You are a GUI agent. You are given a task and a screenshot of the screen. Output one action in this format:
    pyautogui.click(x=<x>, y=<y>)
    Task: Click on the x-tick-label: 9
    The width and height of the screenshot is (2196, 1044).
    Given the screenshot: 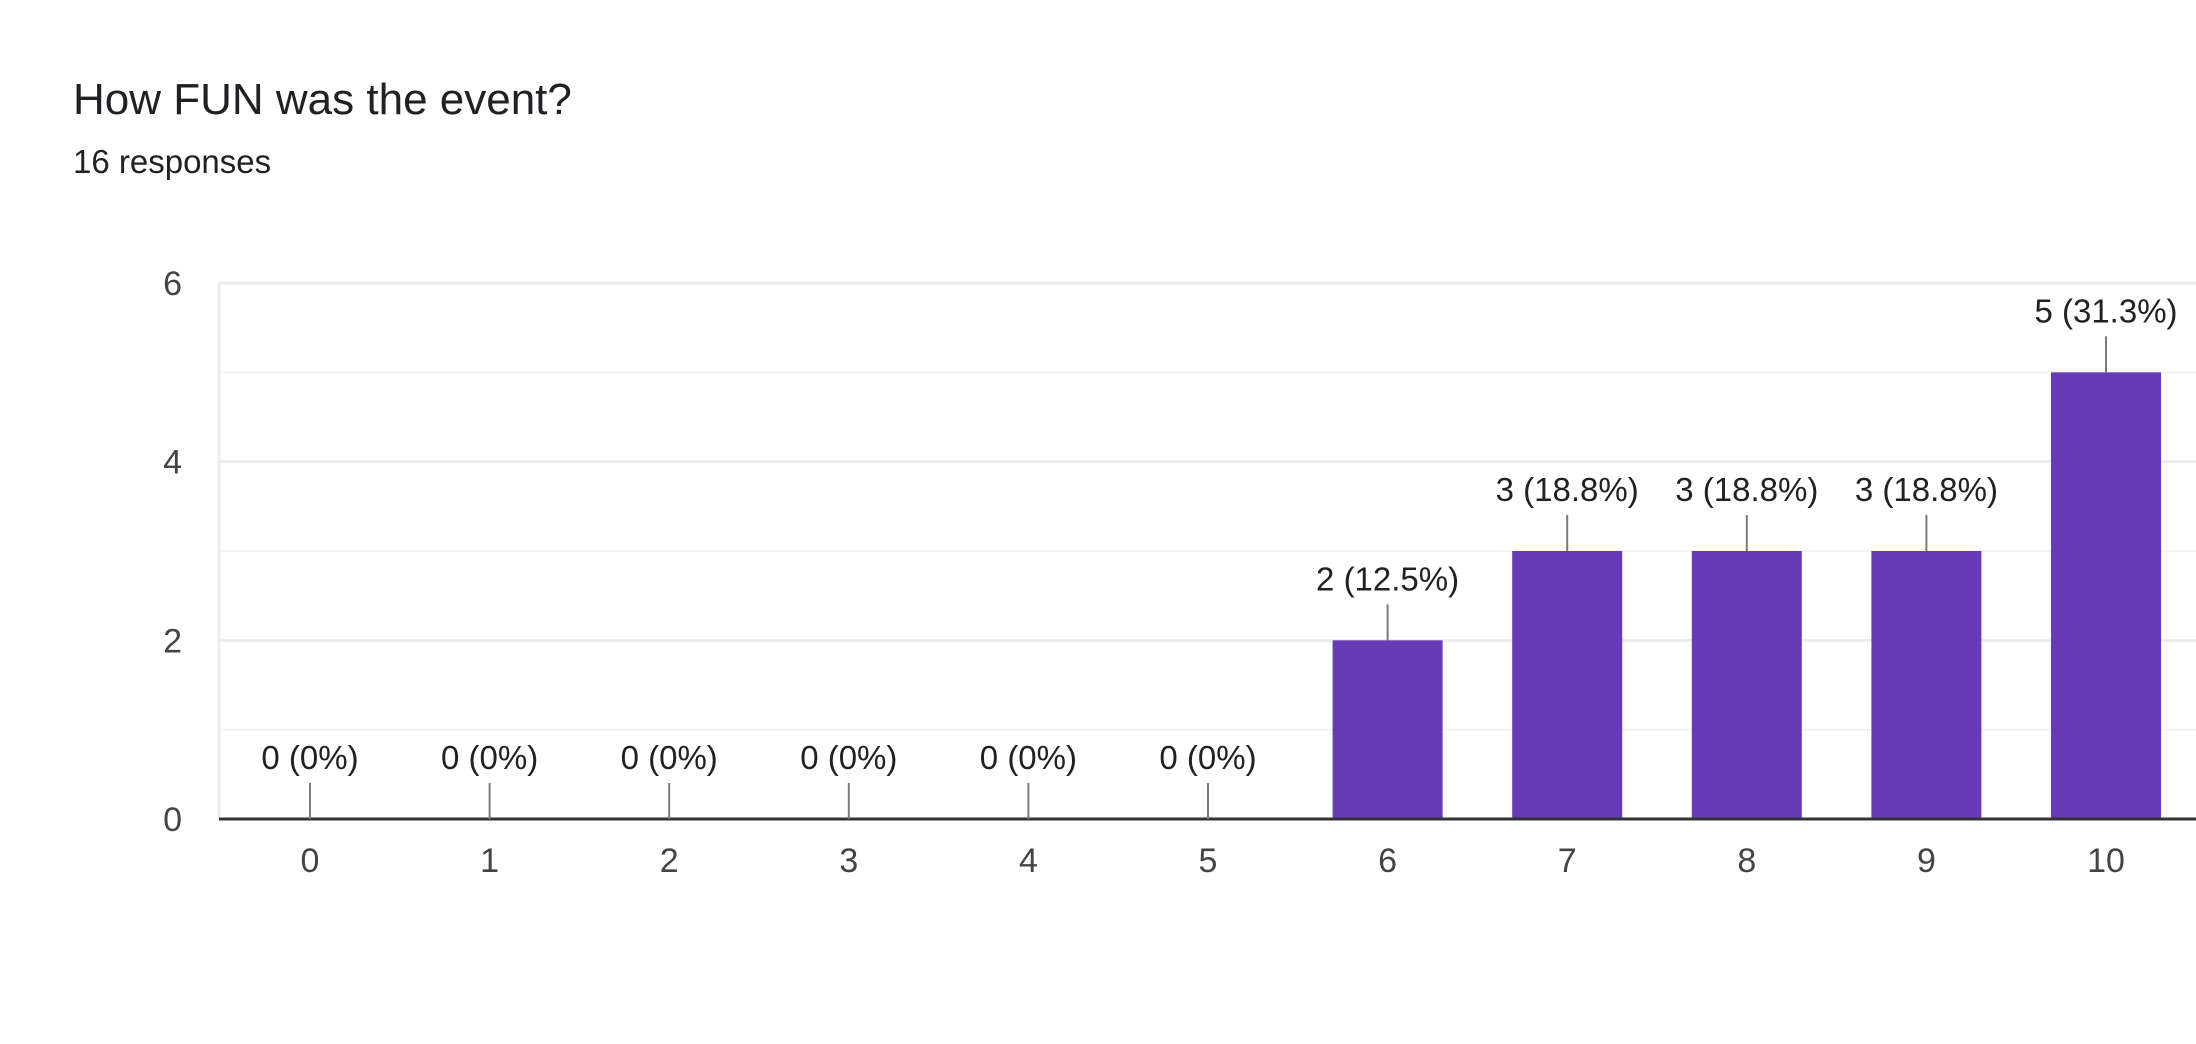 What is the action you would take?
    pyautogui.click(x=1926, y=861)
    